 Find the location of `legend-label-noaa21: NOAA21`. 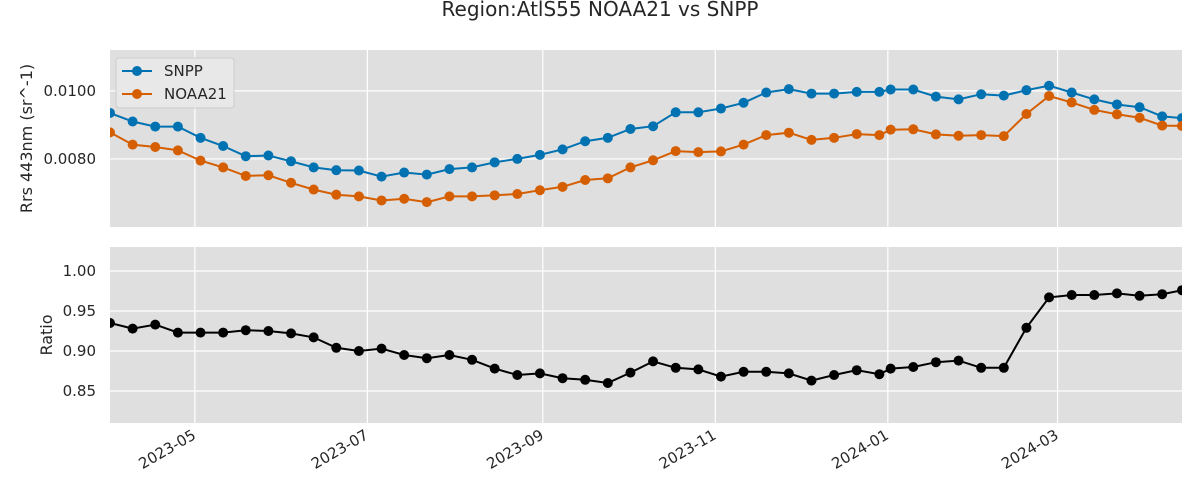

legend-label-noaa21: NOAA21 is located at coordinates (195, 94).